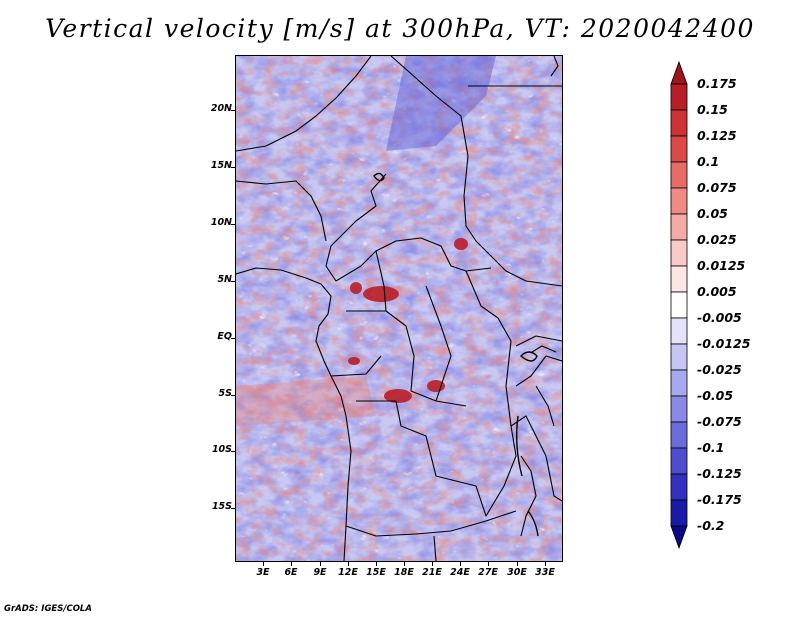  I want to click on colorbar-label: 0.05, so click(712, 213).